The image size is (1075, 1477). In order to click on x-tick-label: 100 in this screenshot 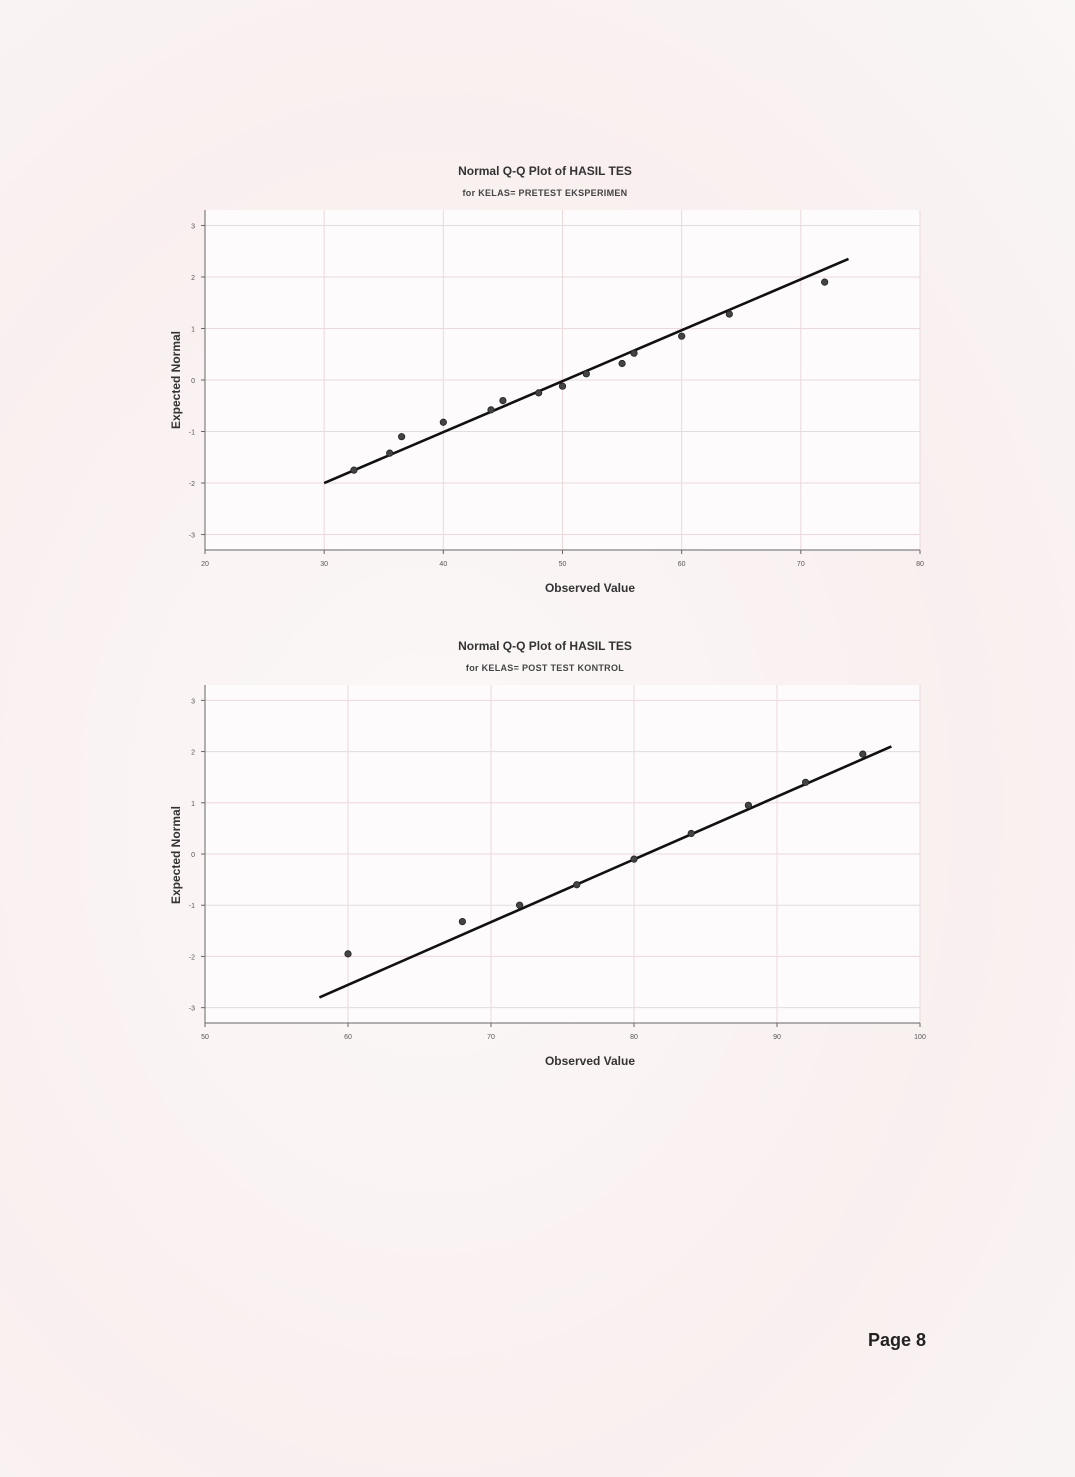, I will do `click(920, 1037)`.